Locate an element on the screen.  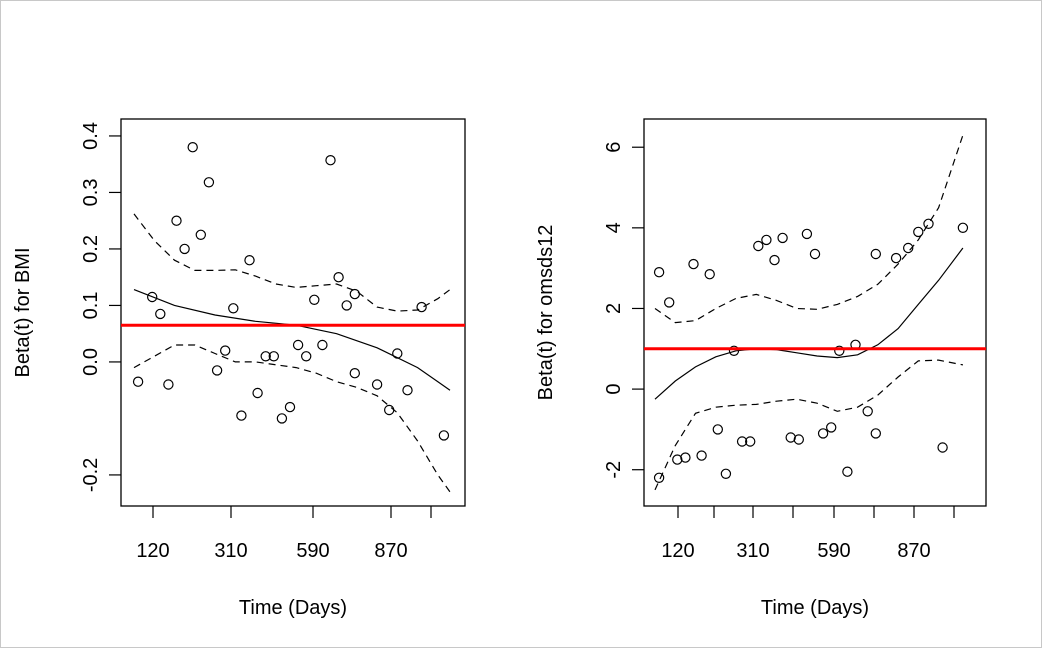
y-tick-label: 0.3 is located at coordinates (91, 193).